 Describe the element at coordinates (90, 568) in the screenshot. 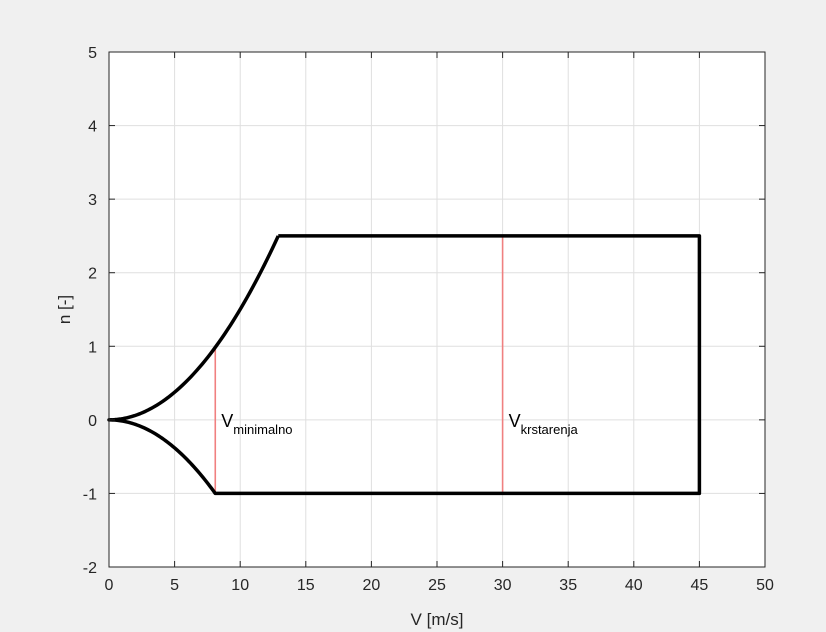

I see `y-tick-label: -2` at that location.